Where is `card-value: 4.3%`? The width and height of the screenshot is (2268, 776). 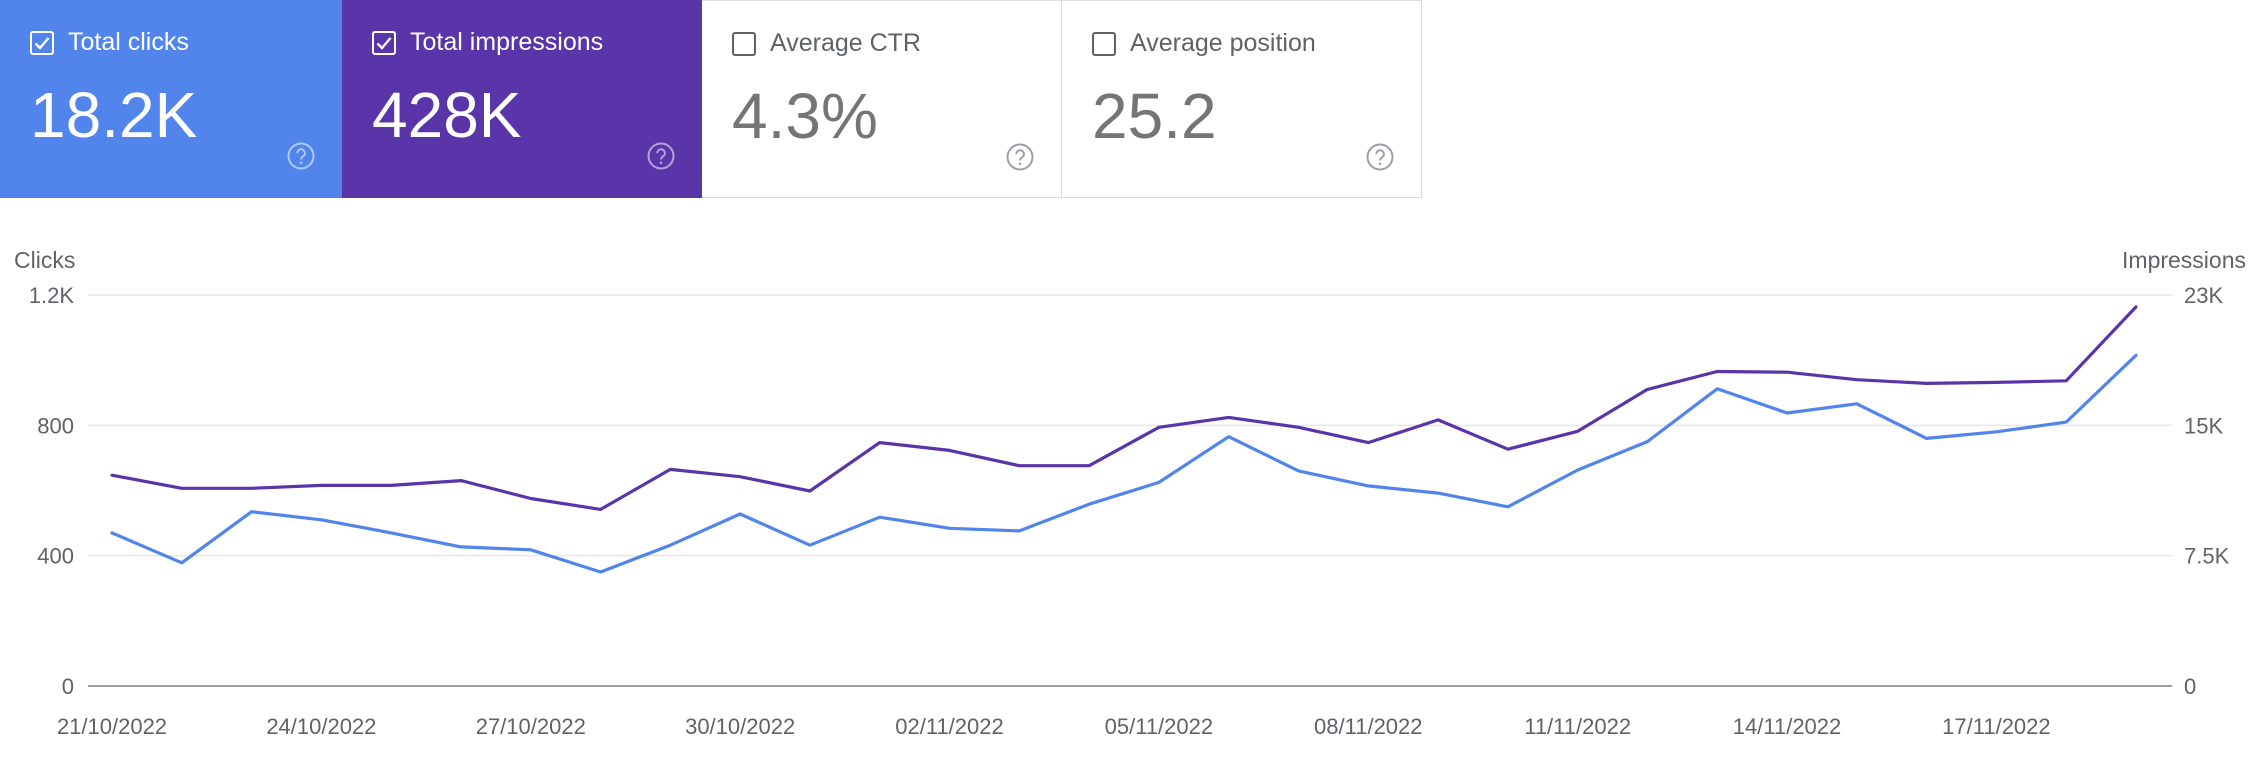
card-value: 4.3% is located at coordinates (805, 116).